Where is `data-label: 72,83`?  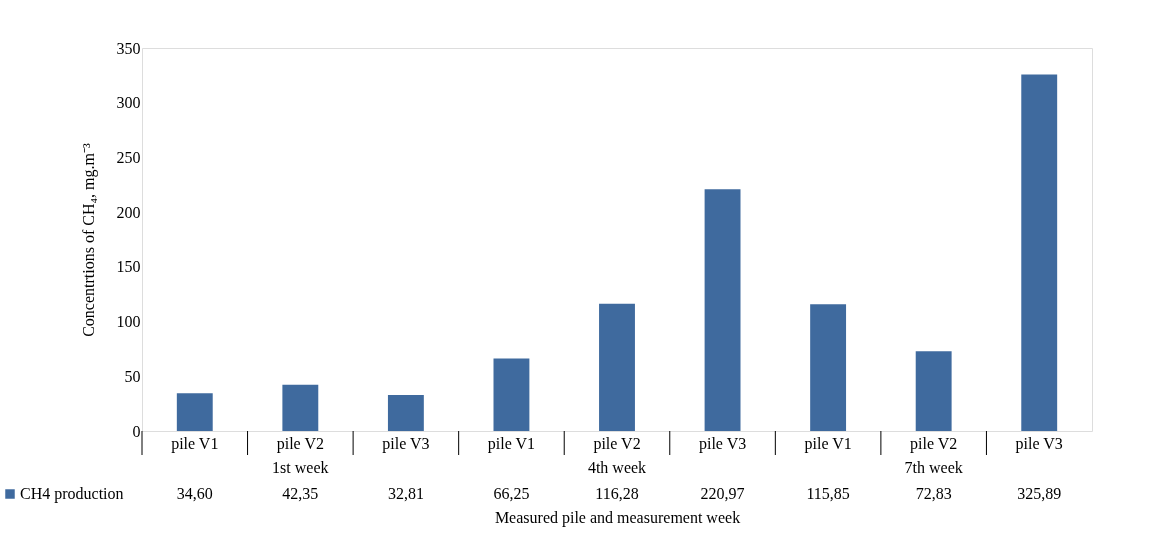
data-label: 72,83 is located at coordinates (933, 493).